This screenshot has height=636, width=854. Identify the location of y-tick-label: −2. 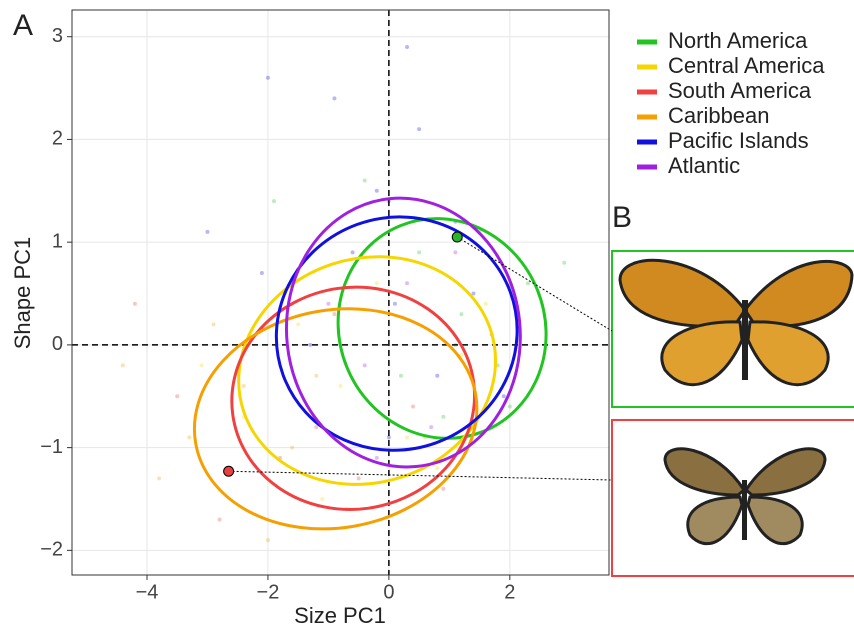
(51, 550).